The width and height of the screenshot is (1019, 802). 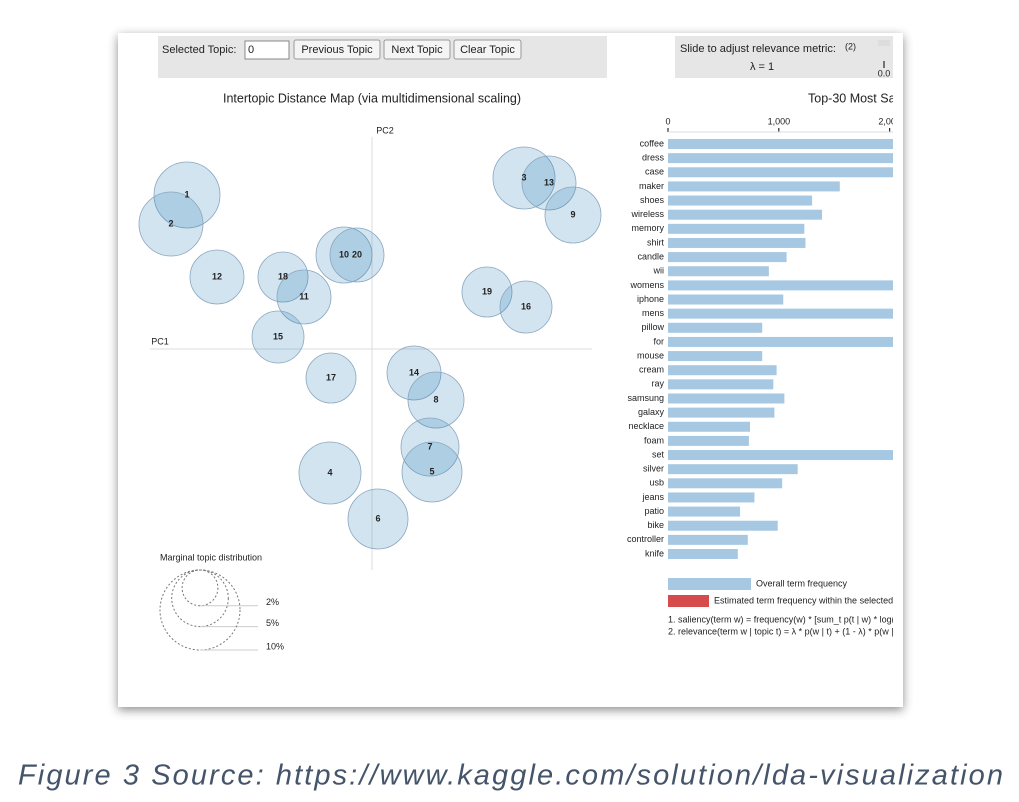 I want to click on marginal-circle, so click(x=200, y=588).